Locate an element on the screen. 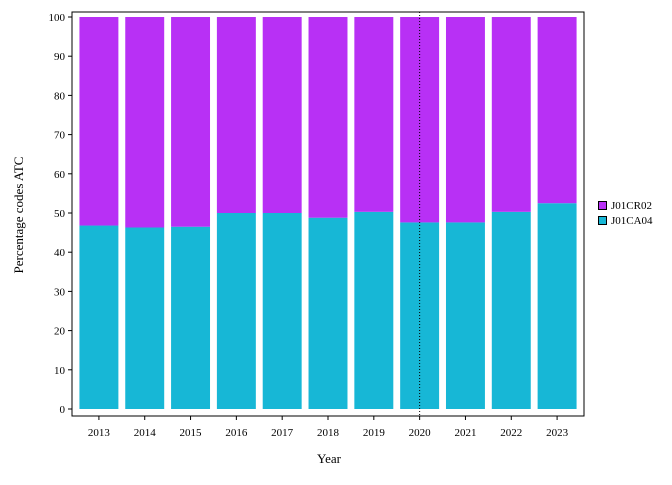 The height and width of the screenshot is (485, 672). legend: J01CR02 J01CA04 is located at coordinates (625, 213).